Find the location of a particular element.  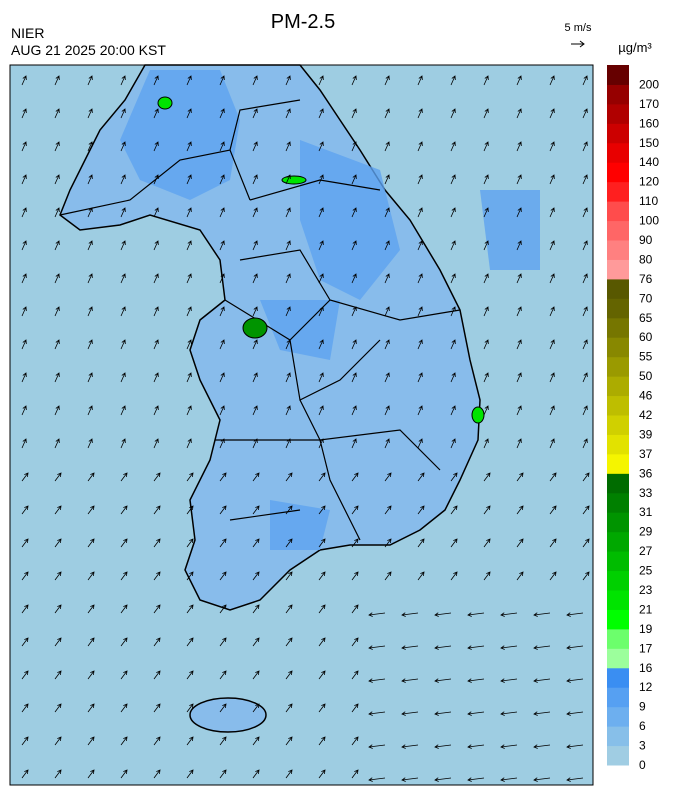

wind-scale-arrow is located at coordinates (578, 44).